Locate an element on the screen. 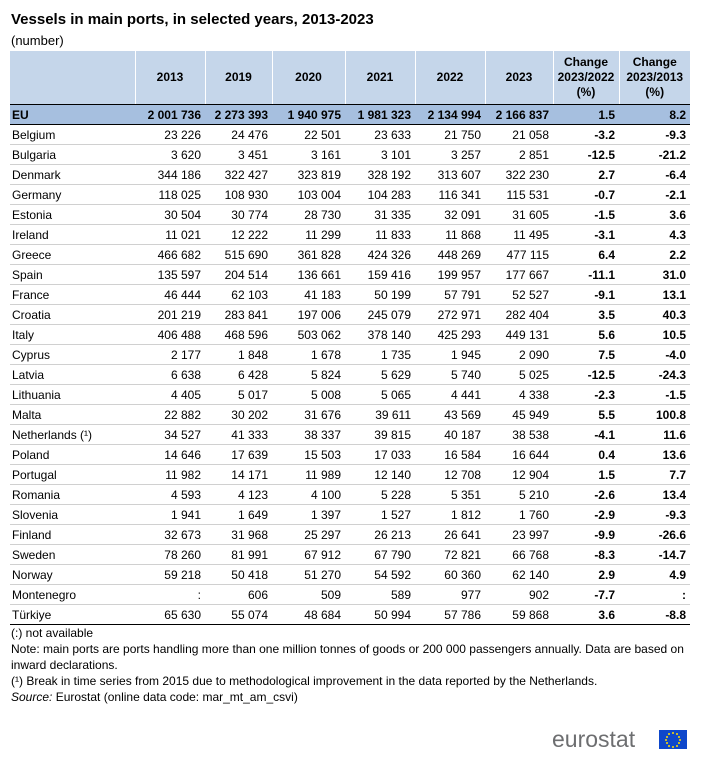  cell: 104 283 is located at coordinates (380, 194).